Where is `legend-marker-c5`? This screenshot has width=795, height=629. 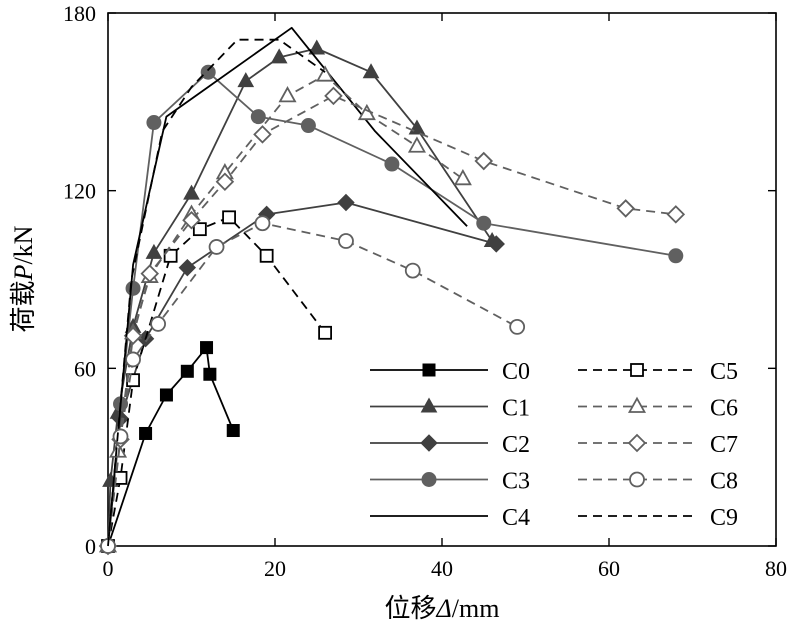
legend-marker-c5 is located at coordinates (637, 370).